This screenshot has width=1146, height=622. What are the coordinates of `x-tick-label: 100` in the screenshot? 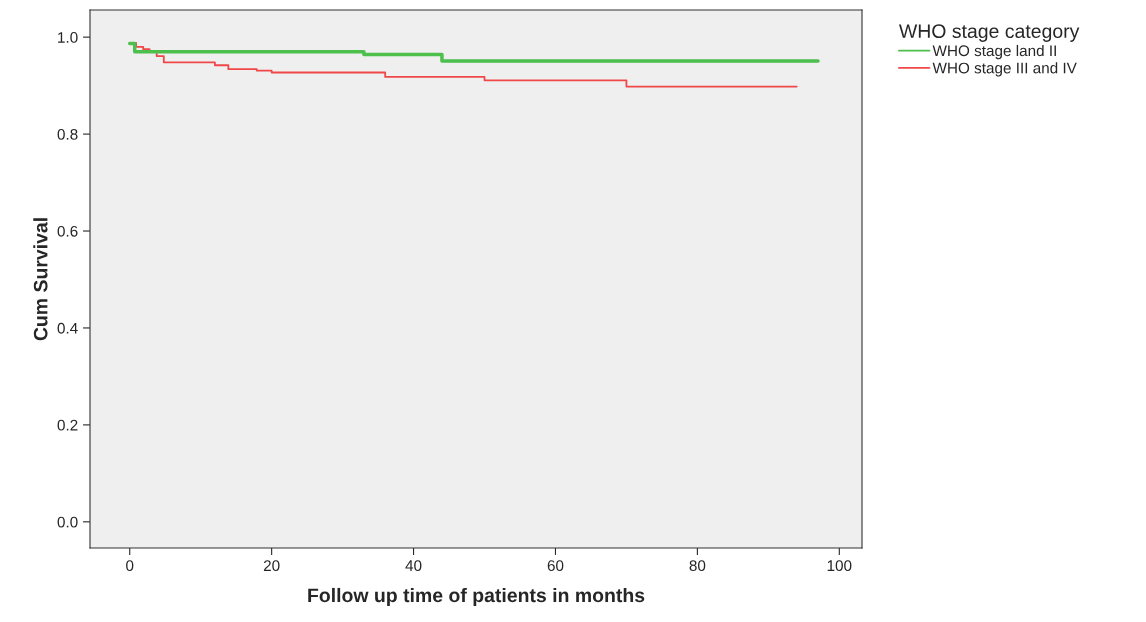 It's located at (839, 566).